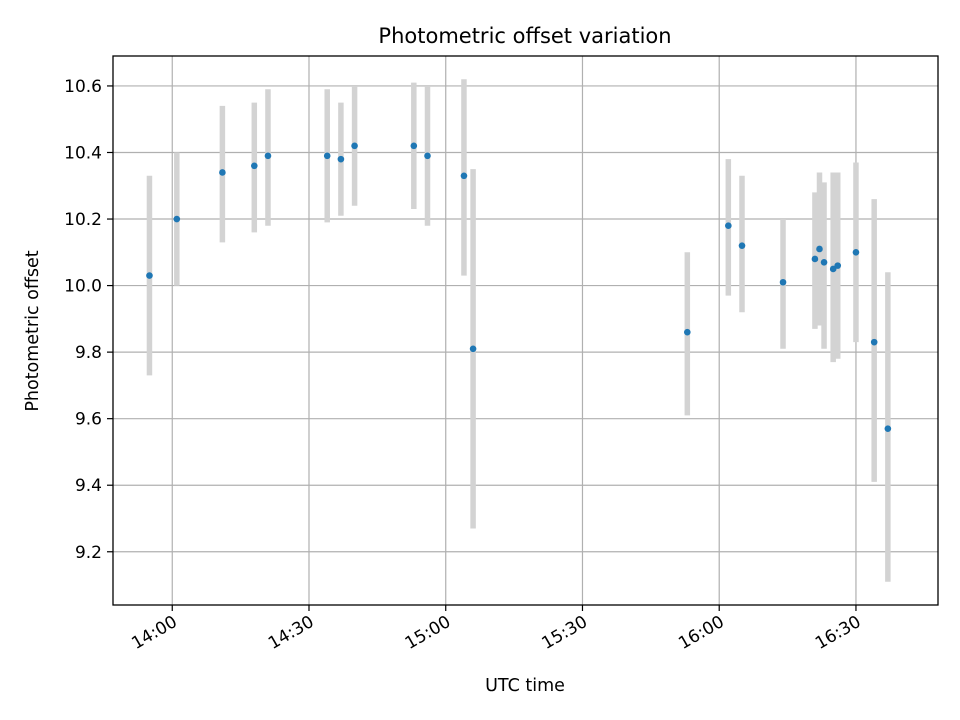 Image resolution: width=960 pixels, height=720 pixels. I want to click on y-tick-label: 10.2, so click(83, 220).